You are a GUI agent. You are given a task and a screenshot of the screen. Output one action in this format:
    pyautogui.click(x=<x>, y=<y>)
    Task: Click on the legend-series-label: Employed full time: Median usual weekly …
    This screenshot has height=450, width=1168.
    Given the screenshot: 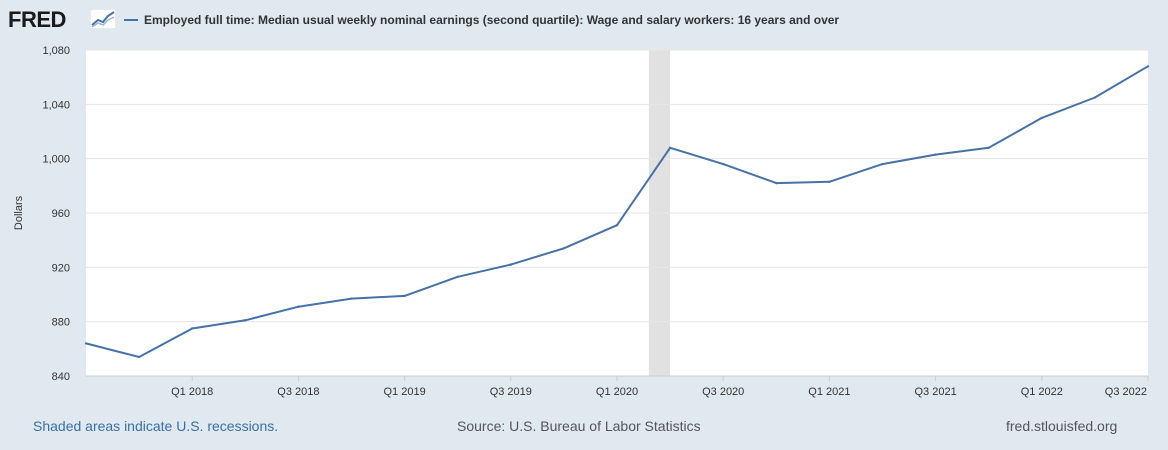 What is the action you would take?
    pyautogui.click(x=492, y=20)
    